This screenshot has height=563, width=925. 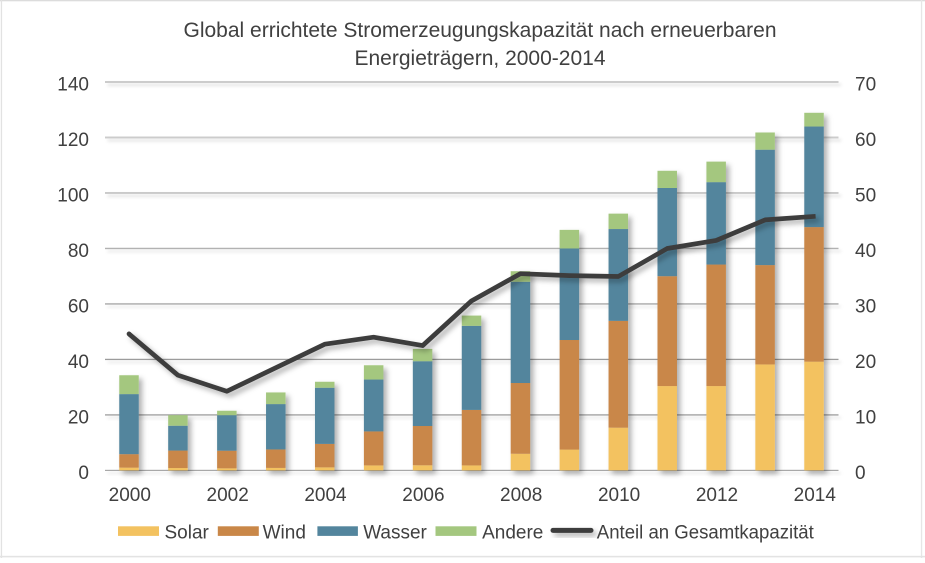 What do you see at coordinates (73, 85) in the screenshot?
I see `svg-text: 140` at bounding box center [73, 85].